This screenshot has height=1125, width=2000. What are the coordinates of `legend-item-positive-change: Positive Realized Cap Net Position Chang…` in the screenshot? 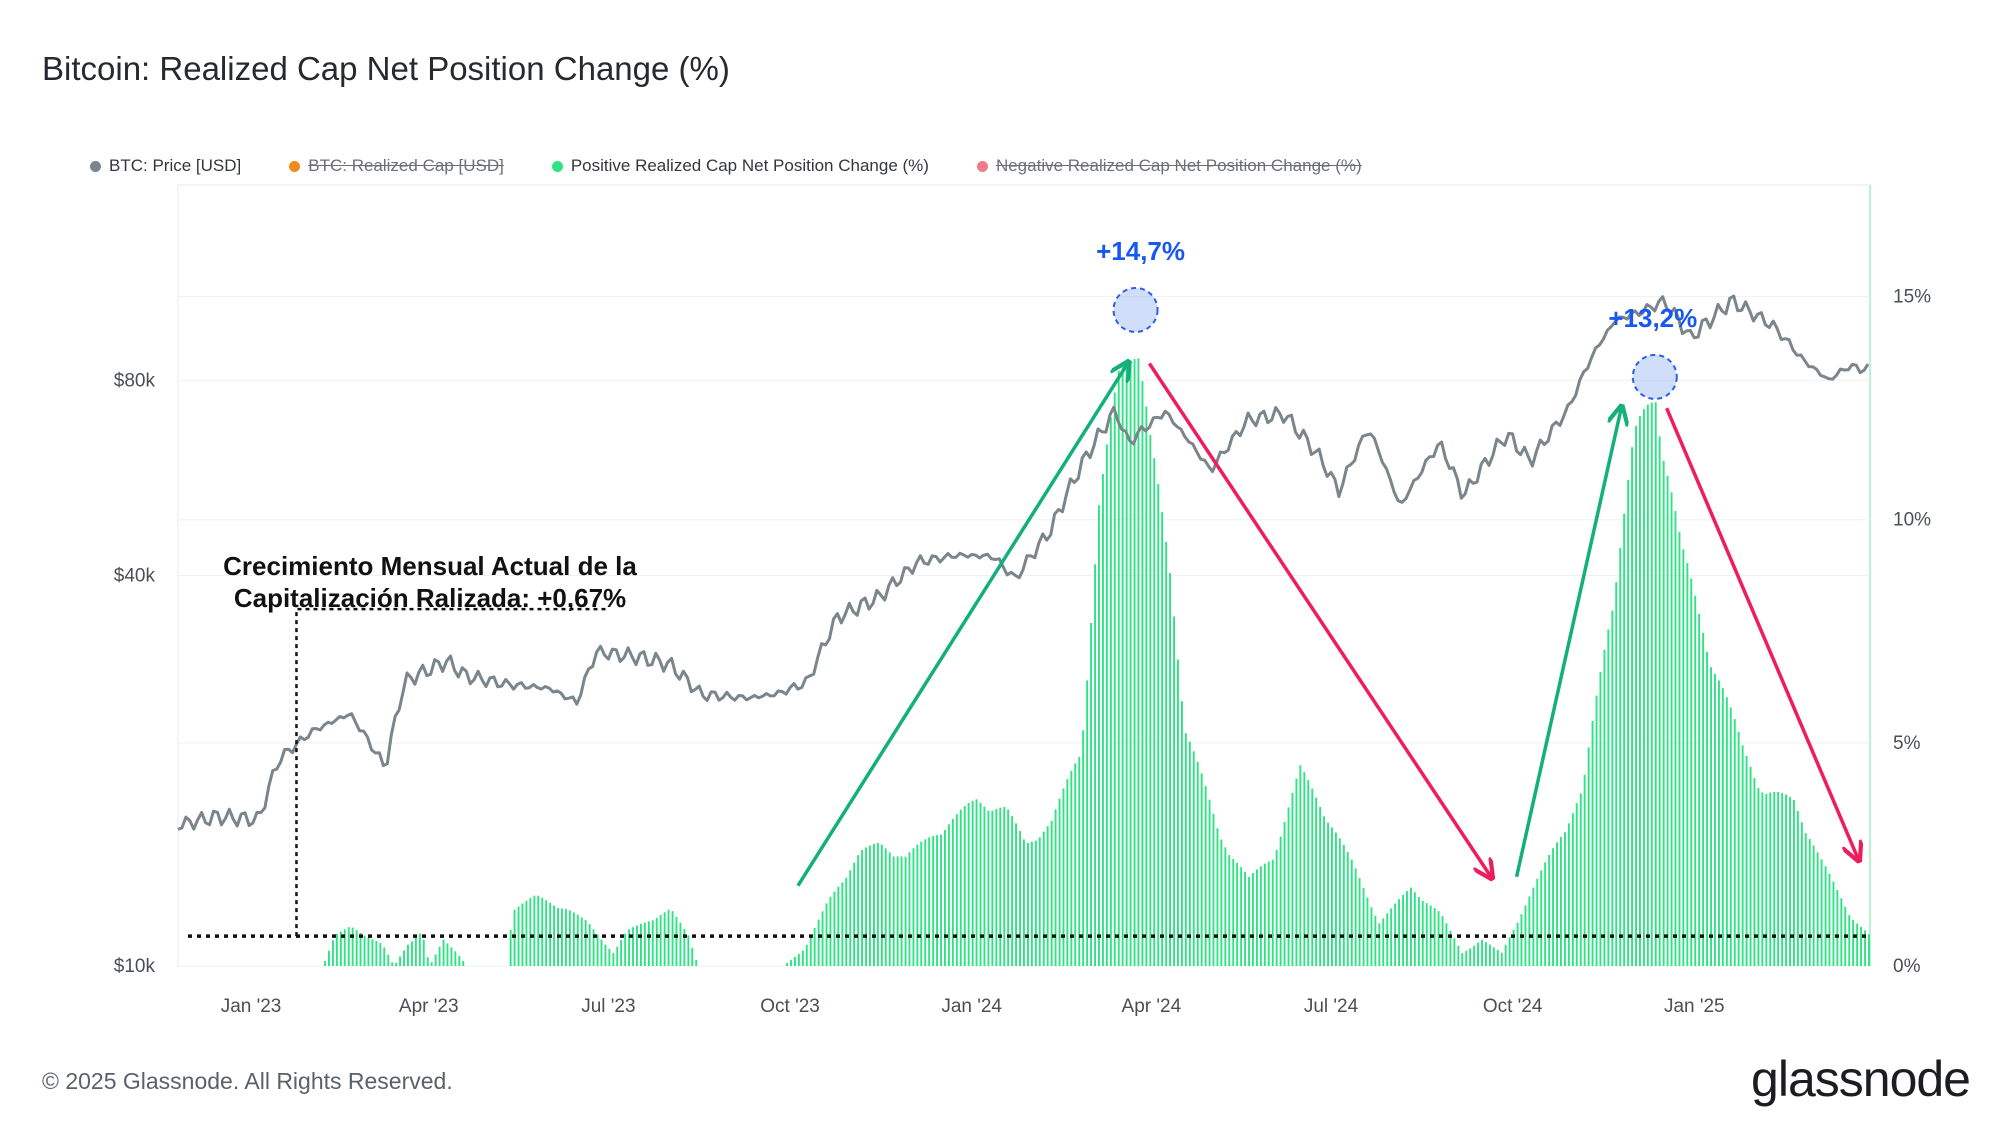 It's located at (740, 166).